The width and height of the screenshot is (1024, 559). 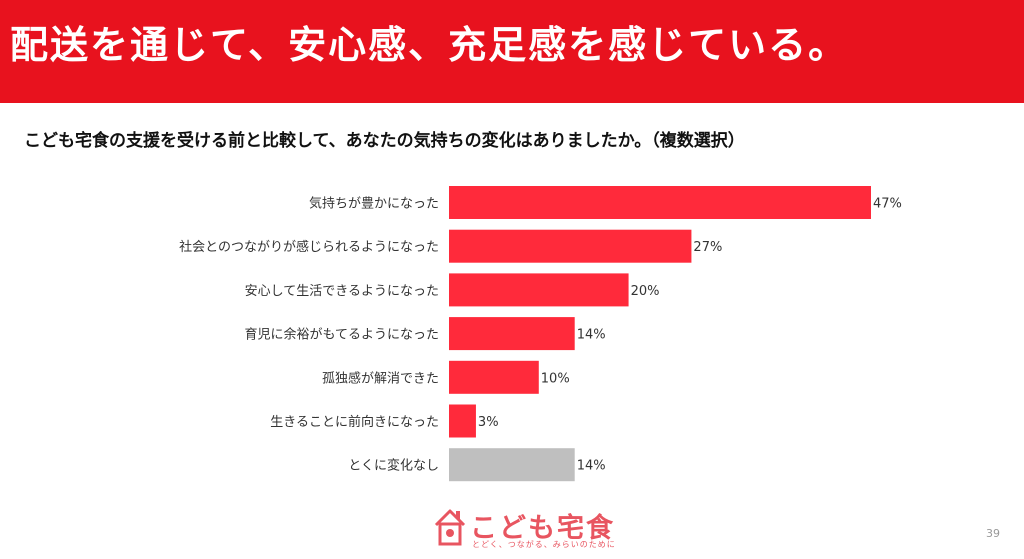 What do you see at coordinates (887, 204) in the screenshot?
I see `value-label-0: 47%` at bounding box center [887, 204].